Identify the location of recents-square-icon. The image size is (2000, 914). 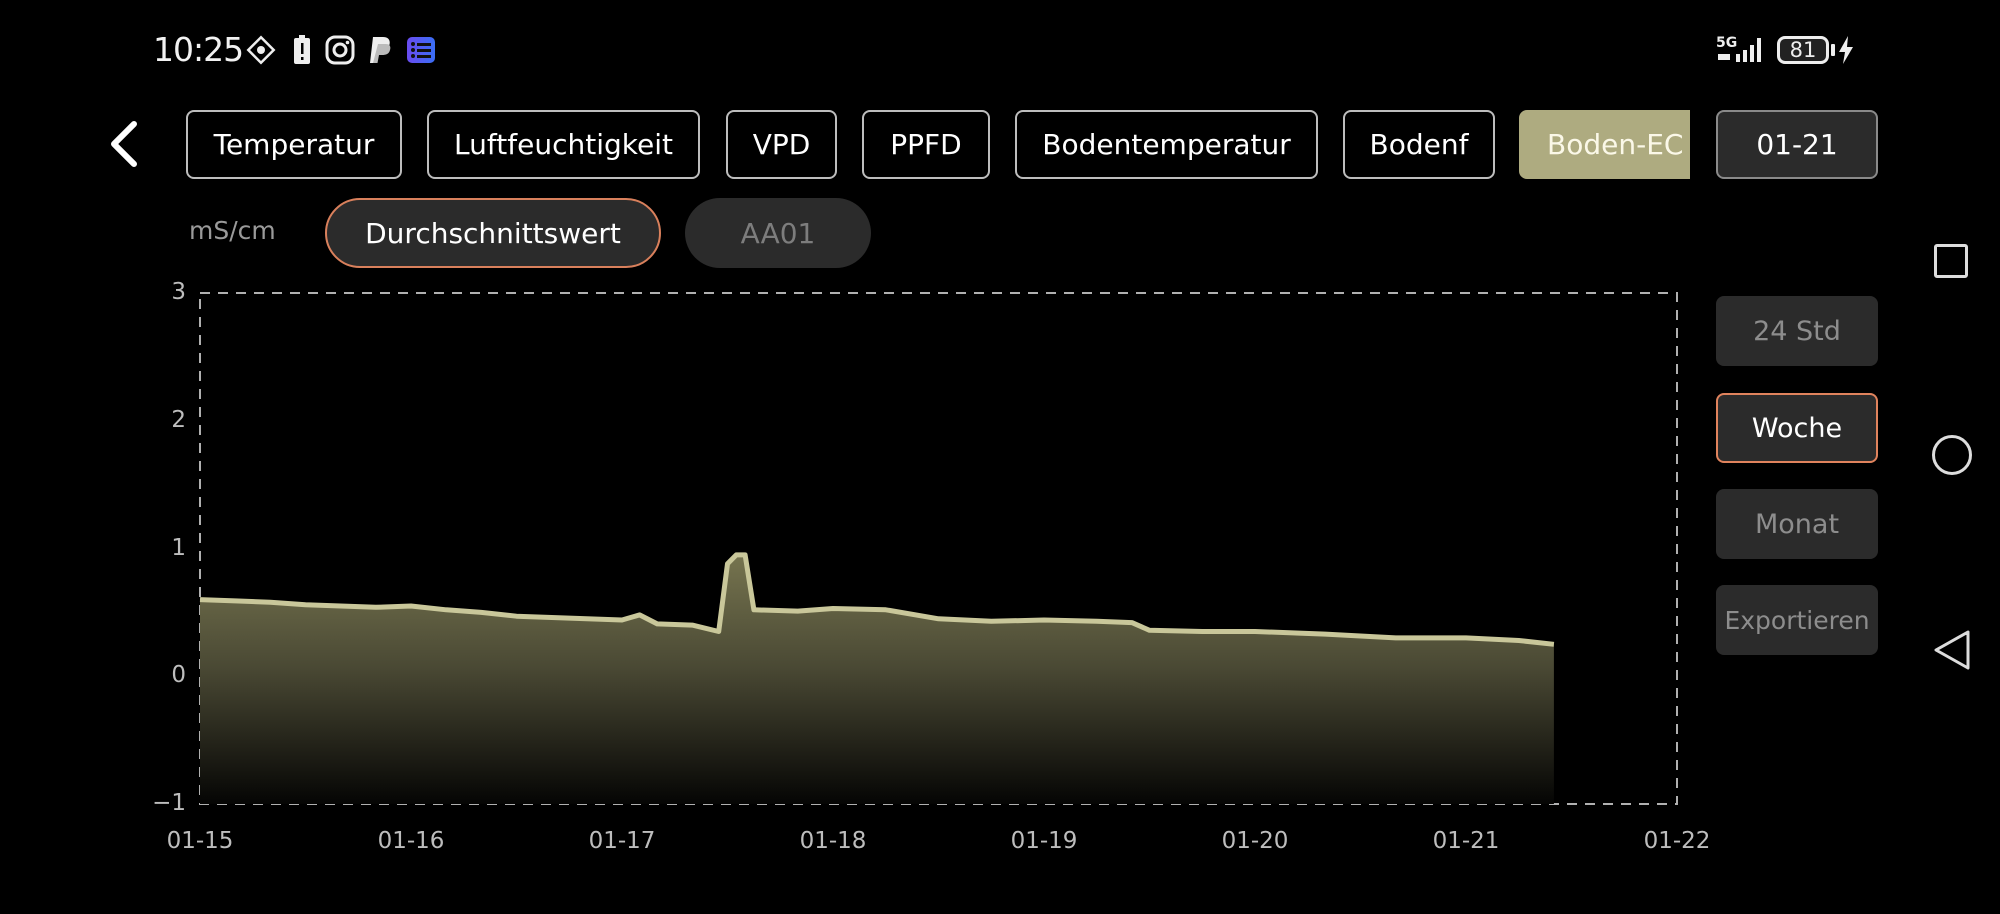
(1951, 261).